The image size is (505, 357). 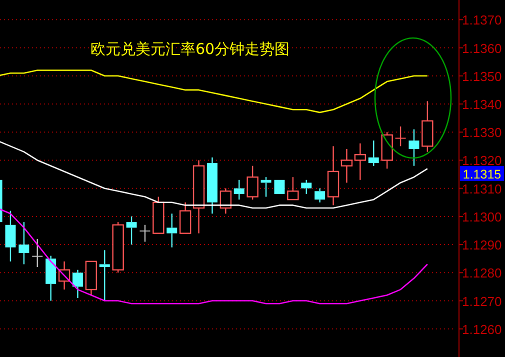 I want to click on y-tick-label: 1.1310, so click(x=482, y=188).